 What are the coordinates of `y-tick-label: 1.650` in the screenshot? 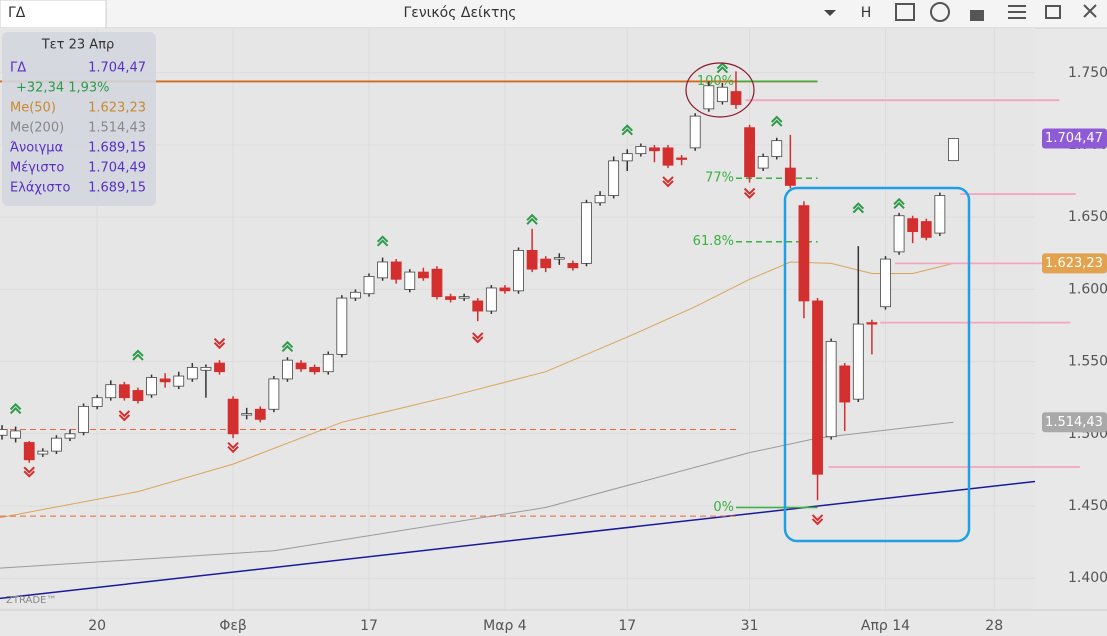 It's located at (1087, 217).